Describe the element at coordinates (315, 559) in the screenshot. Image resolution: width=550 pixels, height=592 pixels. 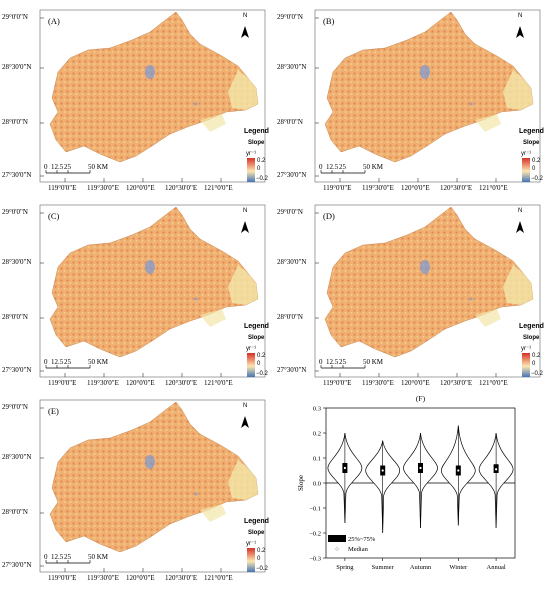
I see `y-tick-label: −0.3` at that location.